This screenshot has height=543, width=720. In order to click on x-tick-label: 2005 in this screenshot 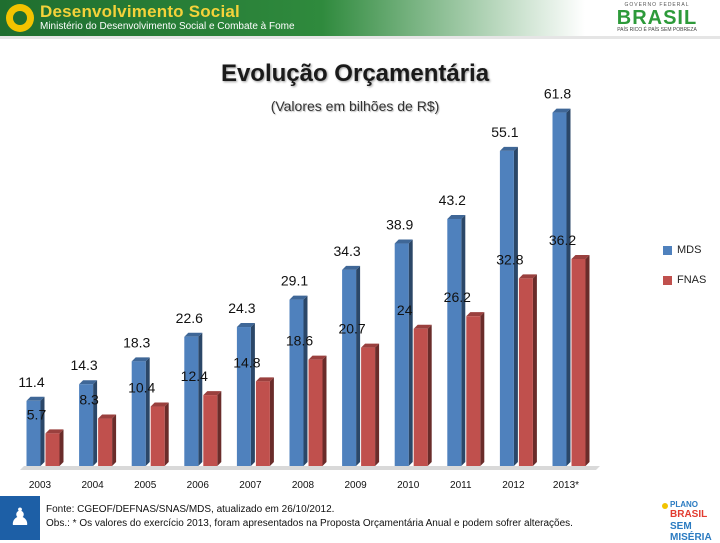, I will do `click(145, 485)`.